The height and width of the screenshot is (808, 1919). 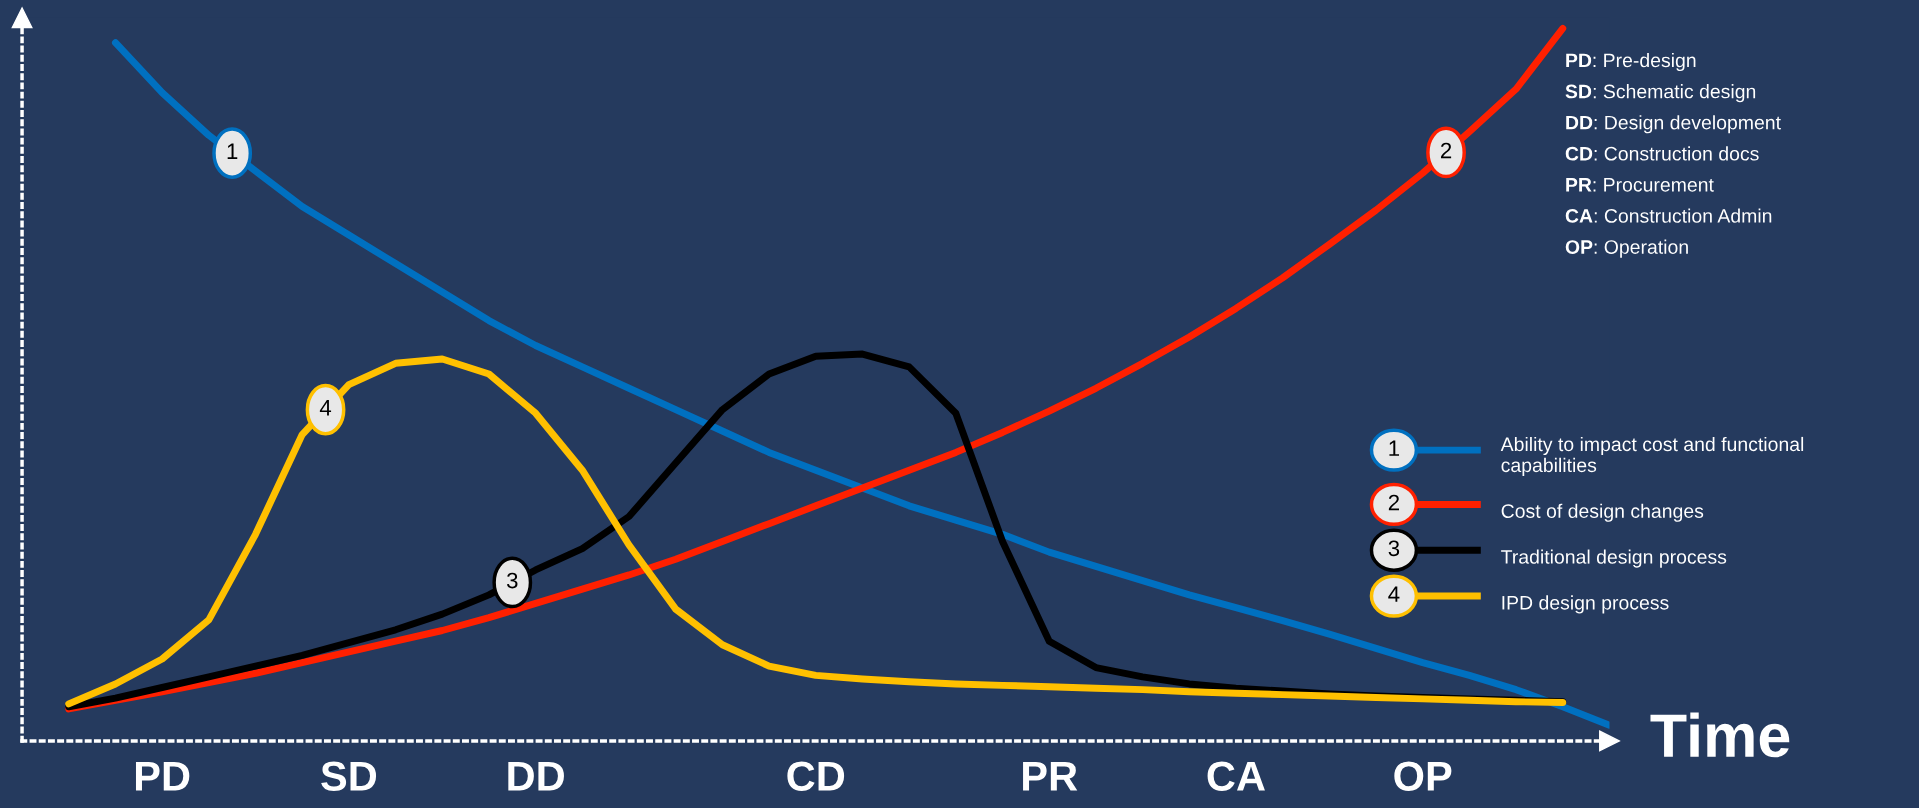 What do you see at coordinates (1640, 185) in the screenshot?
I see `annotation: PR: Procurement` at bounding box center [1640, 185].